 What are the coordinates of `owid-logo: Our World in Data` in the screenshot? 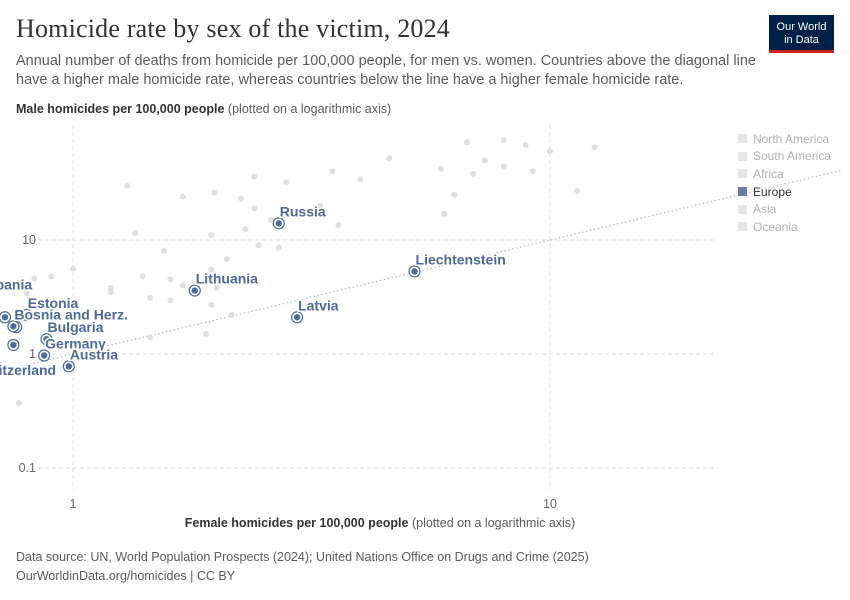 It's located at (801, 34).